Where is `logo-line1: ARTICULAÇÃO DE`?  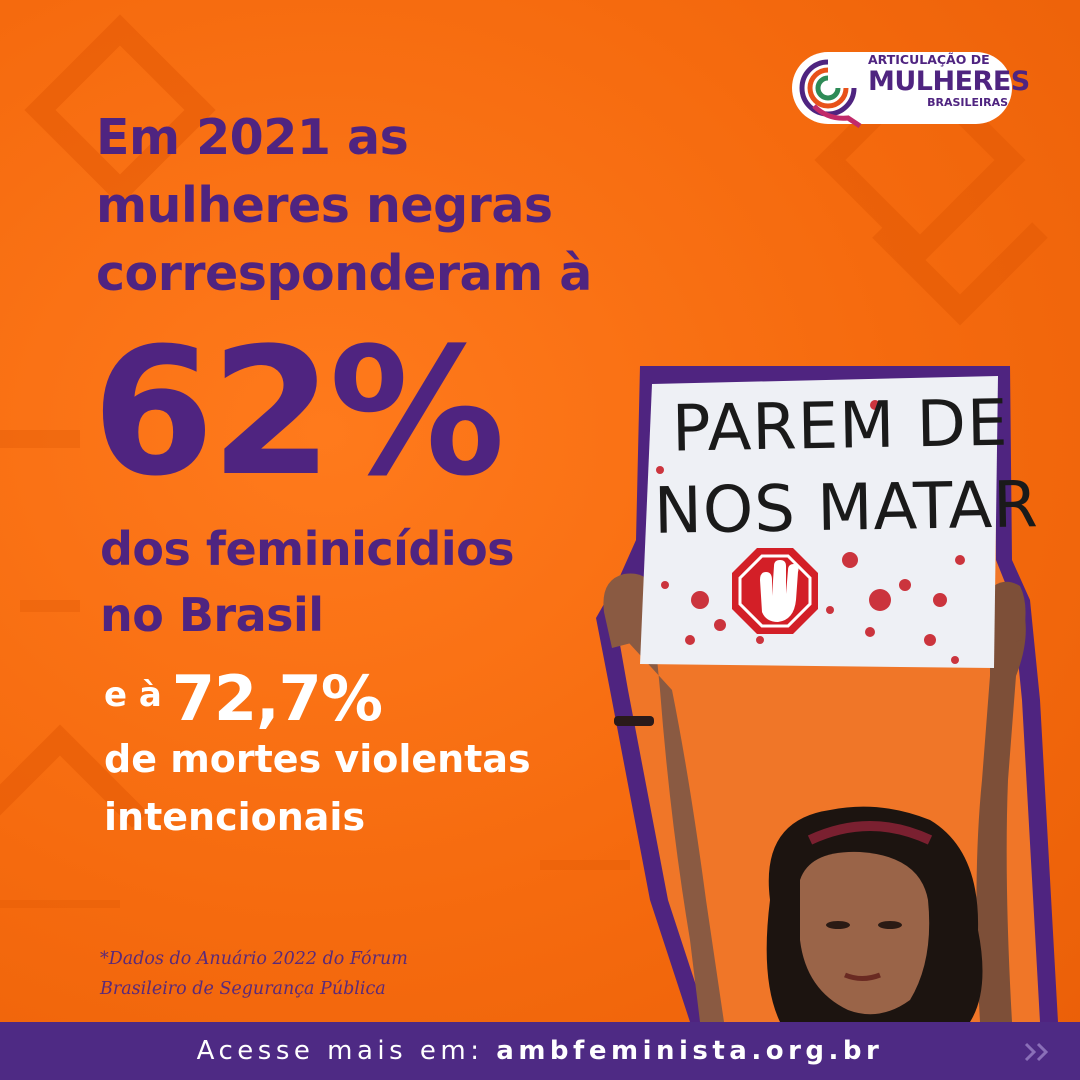 logo-line1: ARTICULAÇÃO DE is located at coordinates (929, 59).